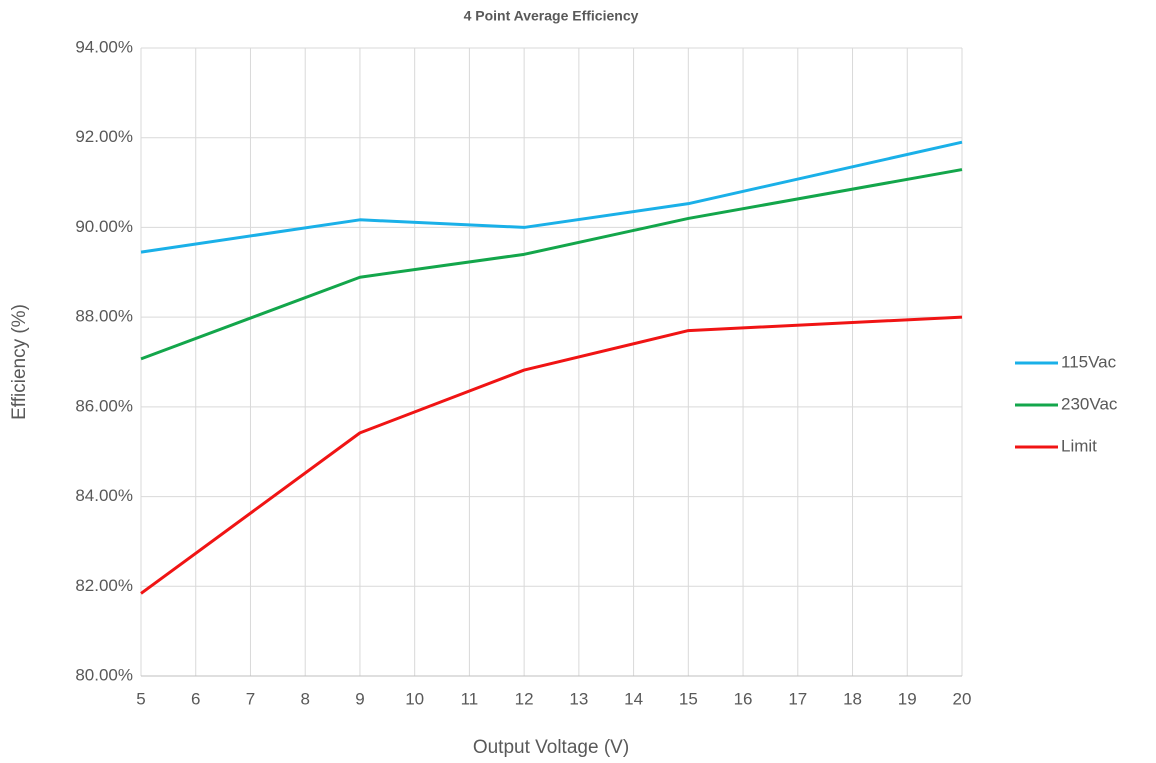 The height and width of the screenshot is (763, 1156). I want to click on x-tick-label: 8, so click(304, 698).